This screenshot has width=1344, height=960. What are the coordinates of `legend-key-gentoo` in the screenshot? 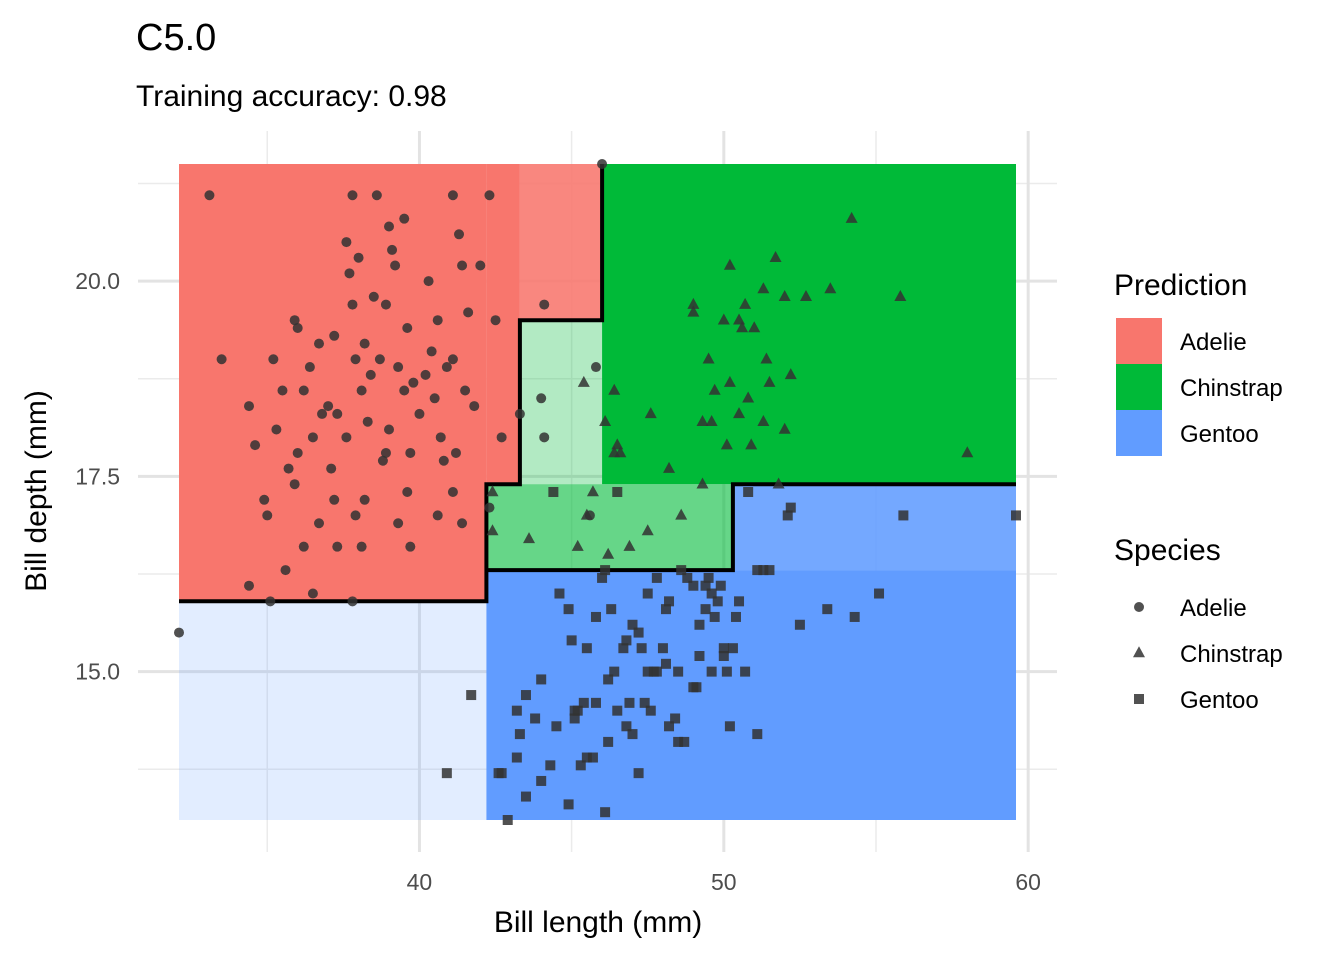 It's located at (1139, 433).